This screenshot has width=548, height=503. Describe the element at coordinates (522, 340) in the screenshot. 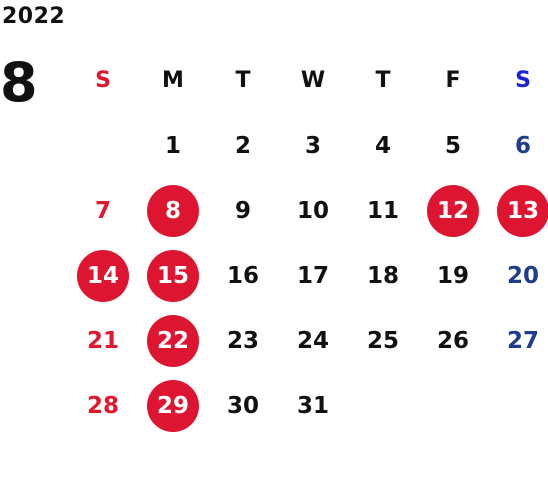

I see `day-number: 27` at that location.